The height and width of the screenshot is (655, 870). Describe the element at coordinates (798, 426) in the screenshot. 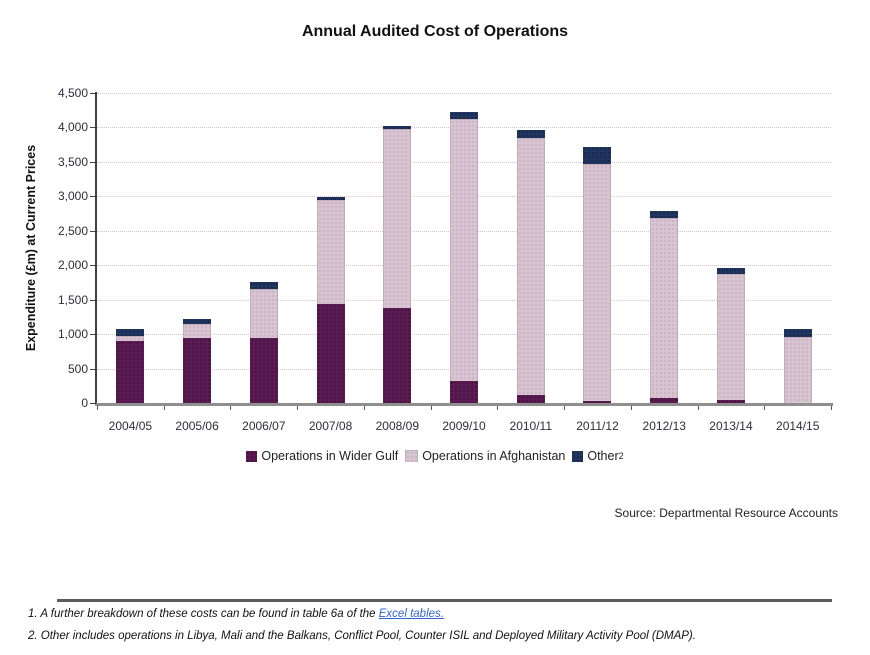

I see `x-tick-label: 2014/15` at that location.